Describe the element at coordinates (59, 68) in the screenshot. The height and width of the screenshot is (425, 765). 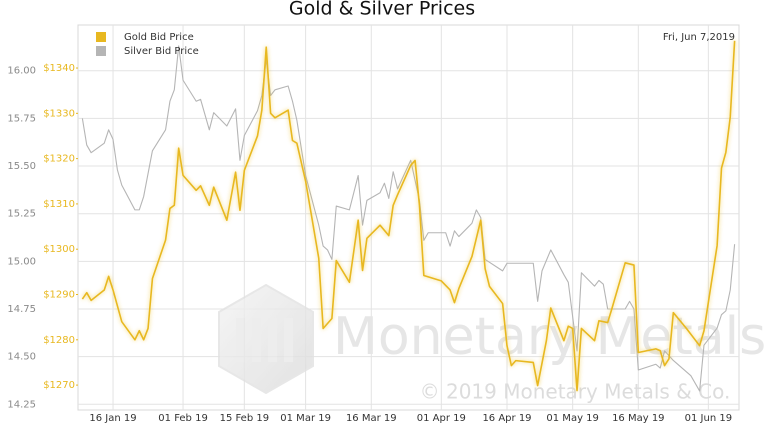
I see `y2-tick-label: $1340` at that location.